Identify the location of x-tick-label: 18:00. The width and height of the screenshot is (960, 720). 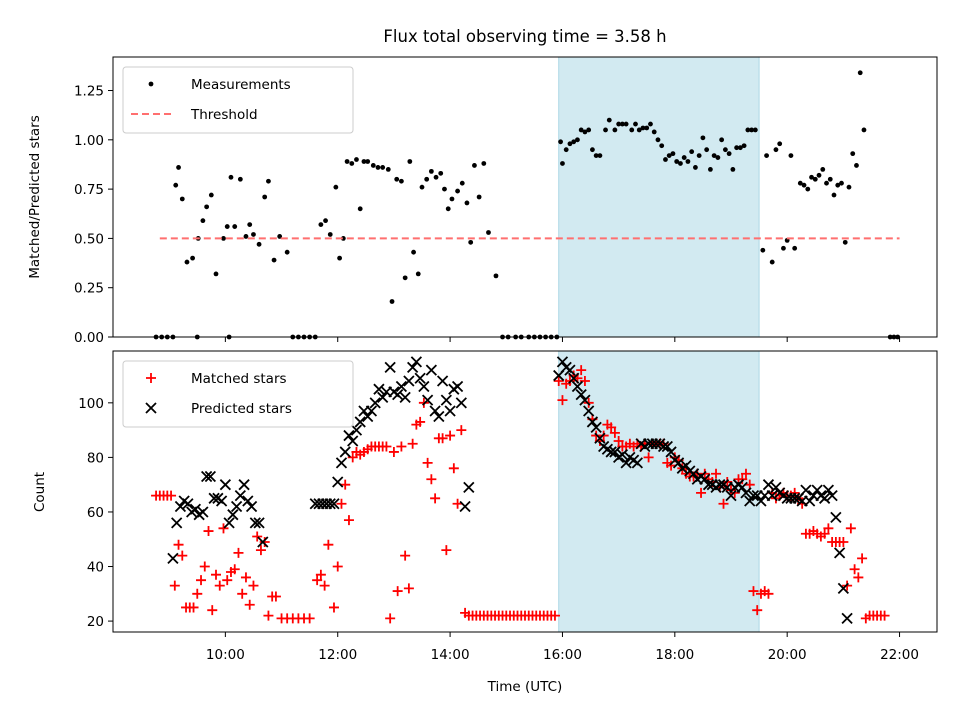
(674, 655).